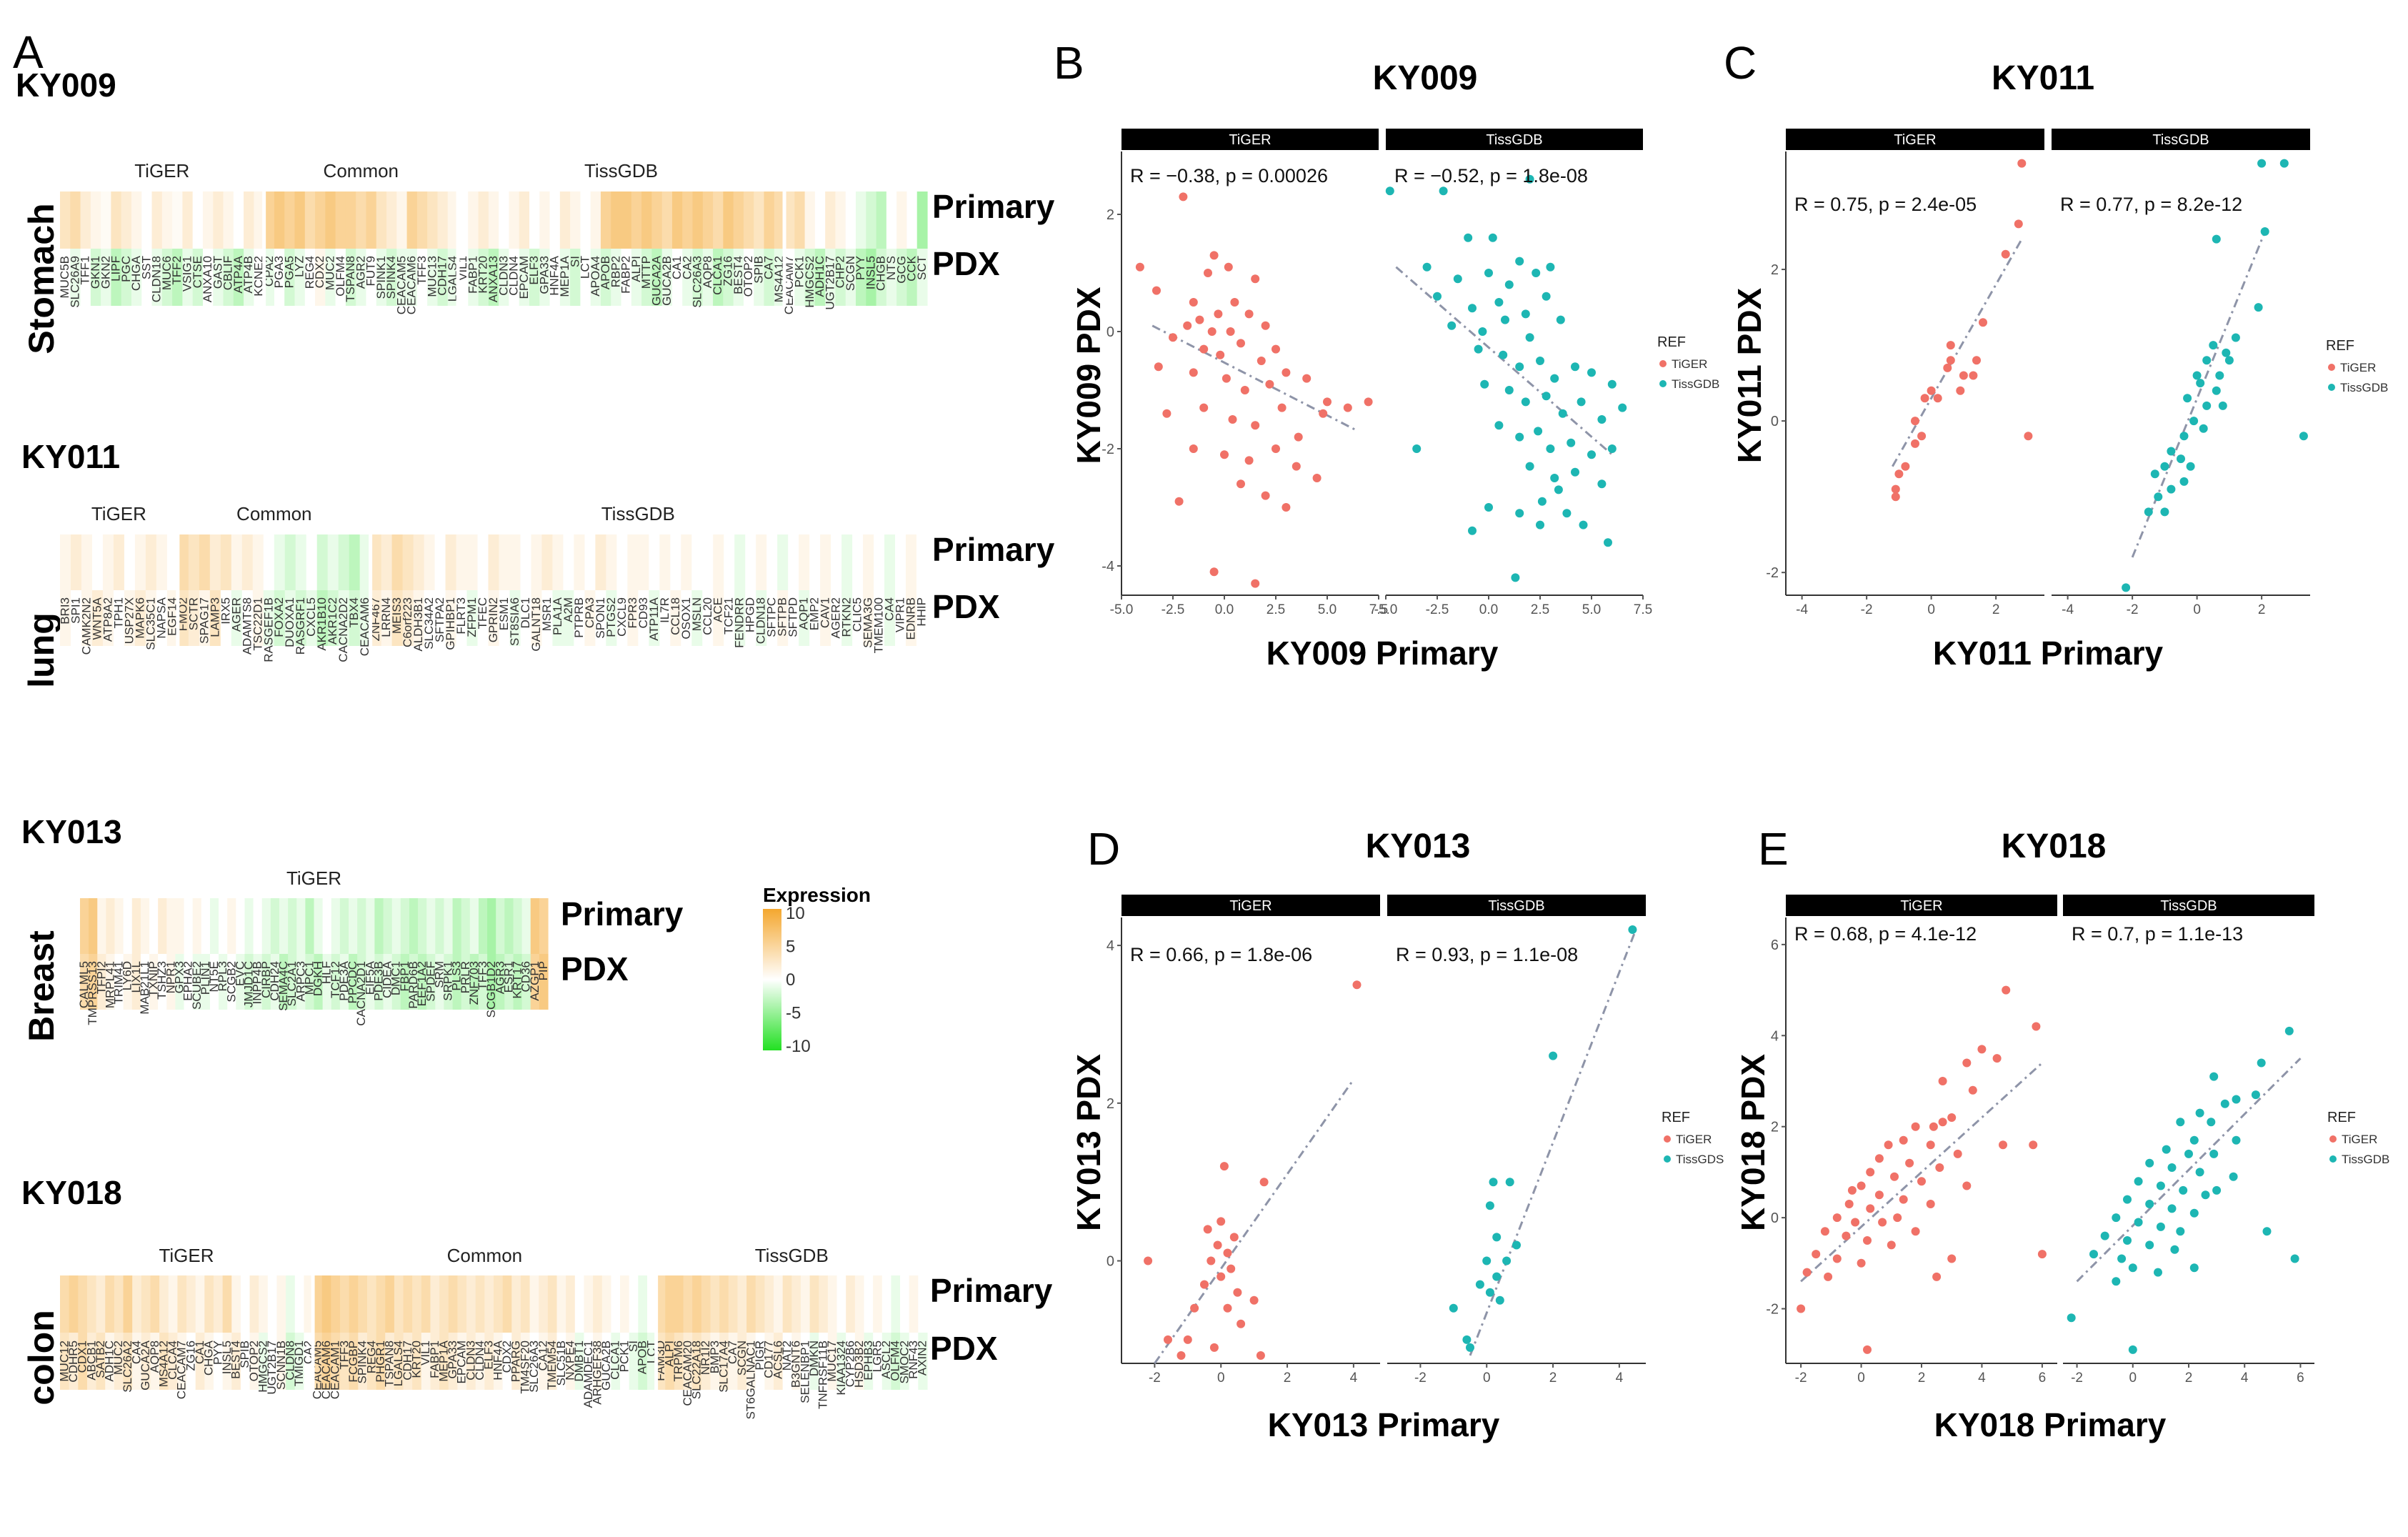 This screenshot has width=2408, height=1537. Describe the element at coordinates (482, 975) in the screenshot. I see `gene-label: TFF3` at that location.